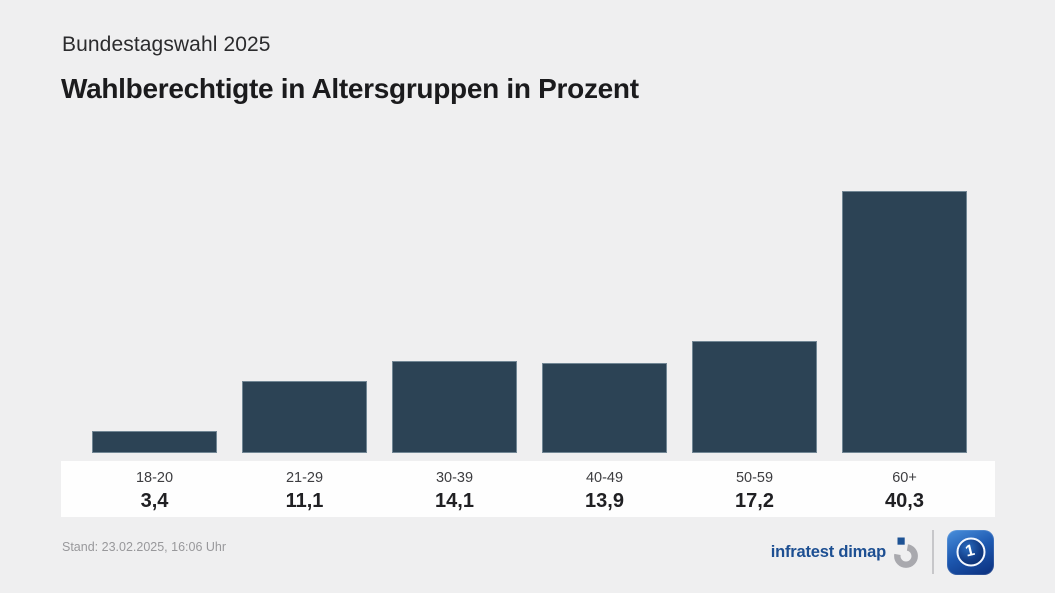 The width and height of the screenshot is (1055, 593). Describe the element at coordinates (604, 477) in the screenshot. I see `category-label: 40-49` at that location.